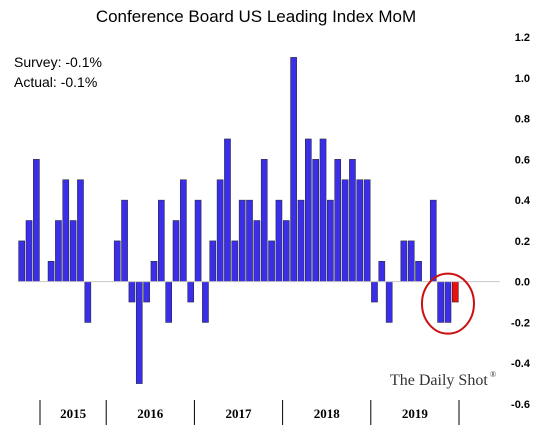  I want to click on highlight-circle, so click(447, 303).